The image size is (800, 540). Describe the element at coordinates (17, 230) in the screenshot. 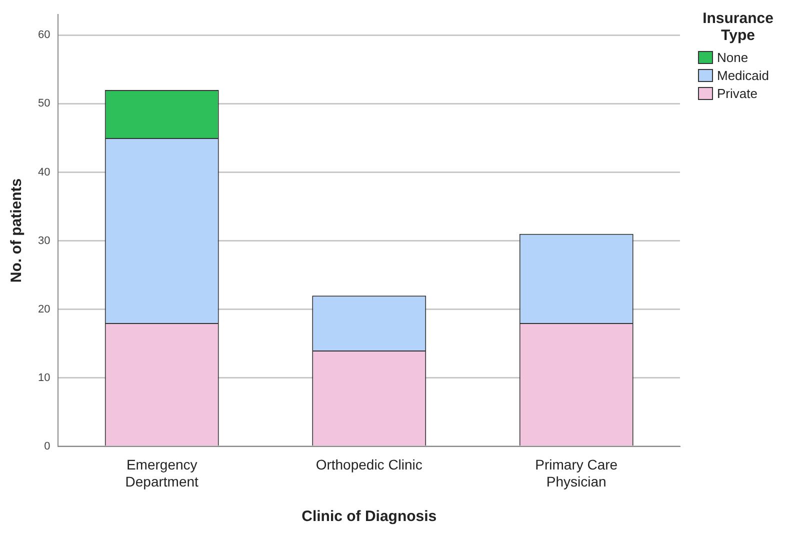

I see `y-axis-title: No. of patients` at that location.